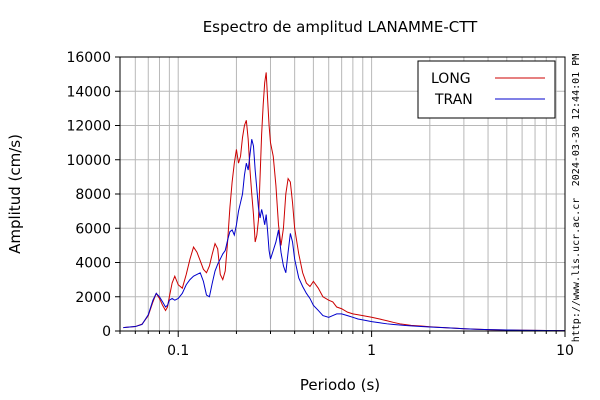 Image resolution: width=600 pixels, height=400 pixels. Describe the element at coordinates (576, 120) in the screenshot. I see `timestamp-label: 2024-03-30 12:44:01 PM` at that location.